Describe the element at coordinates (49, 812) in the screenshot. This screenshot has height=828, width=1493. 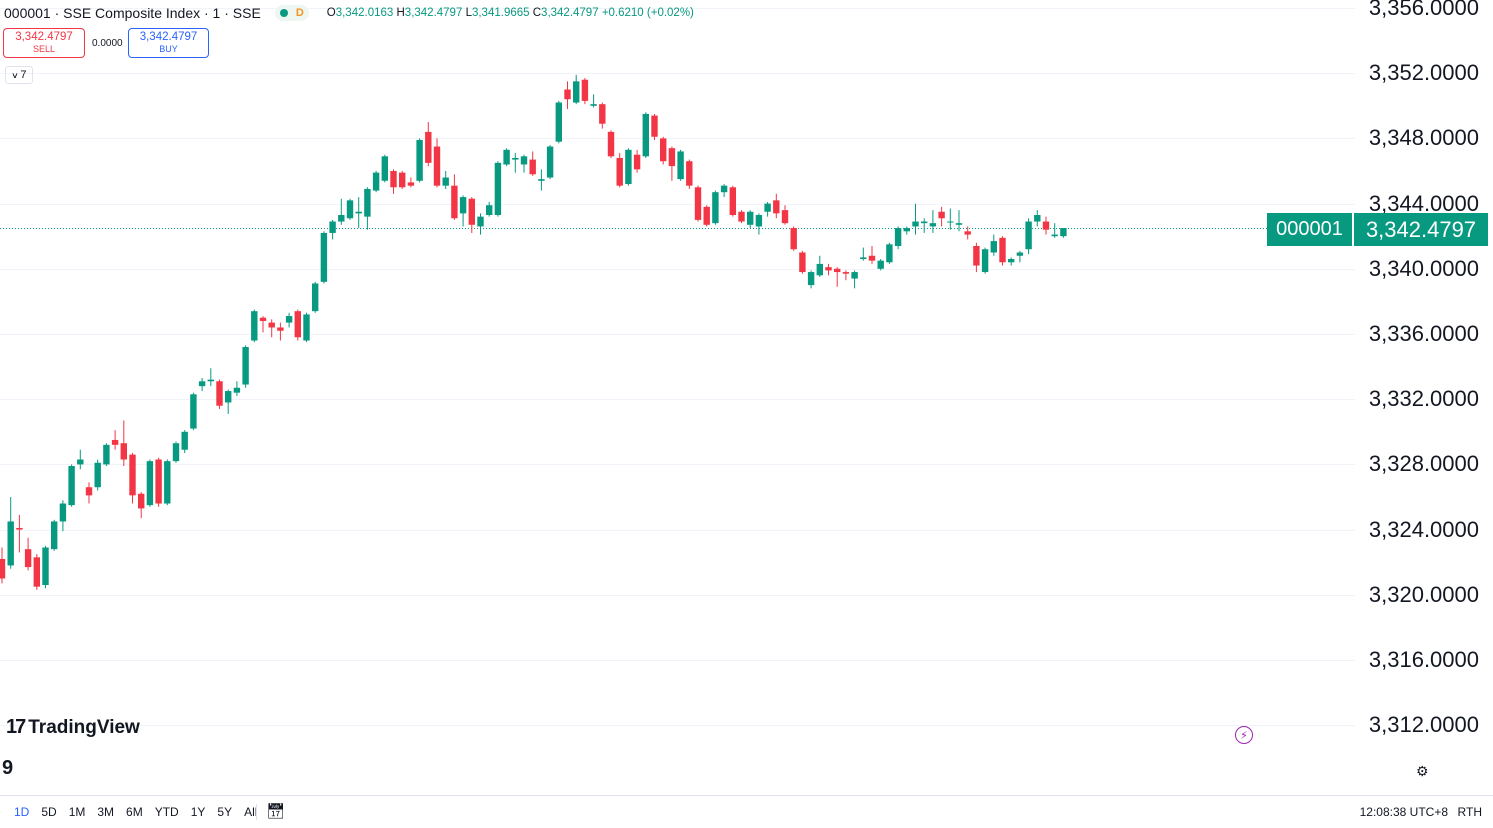
I see `range-button-5d: 5D` at that location.